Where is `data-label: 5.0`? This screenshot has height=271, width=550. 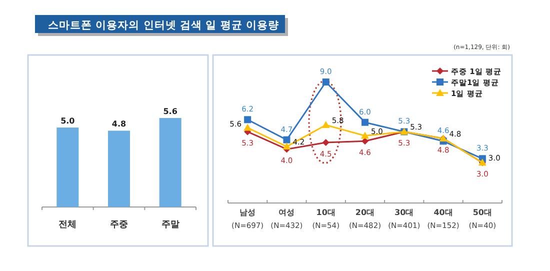
data-label: 5.0 is located at coordinates (68, 121).